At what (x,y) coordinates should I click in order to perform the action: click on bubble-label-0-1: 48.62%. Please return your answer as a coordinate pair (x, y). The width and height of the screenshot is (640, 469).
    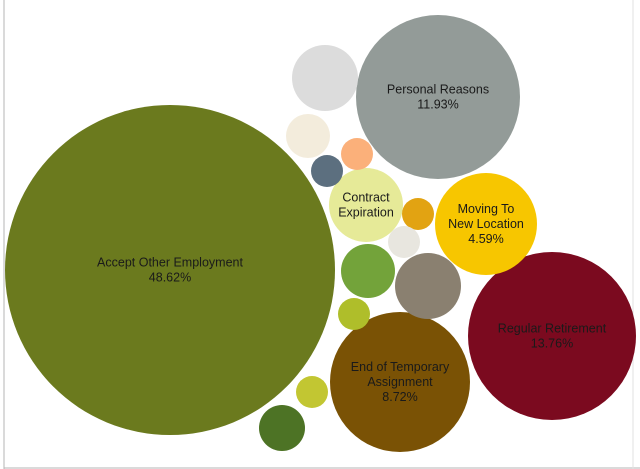
    Looking at the image, I should click on (170, 278).